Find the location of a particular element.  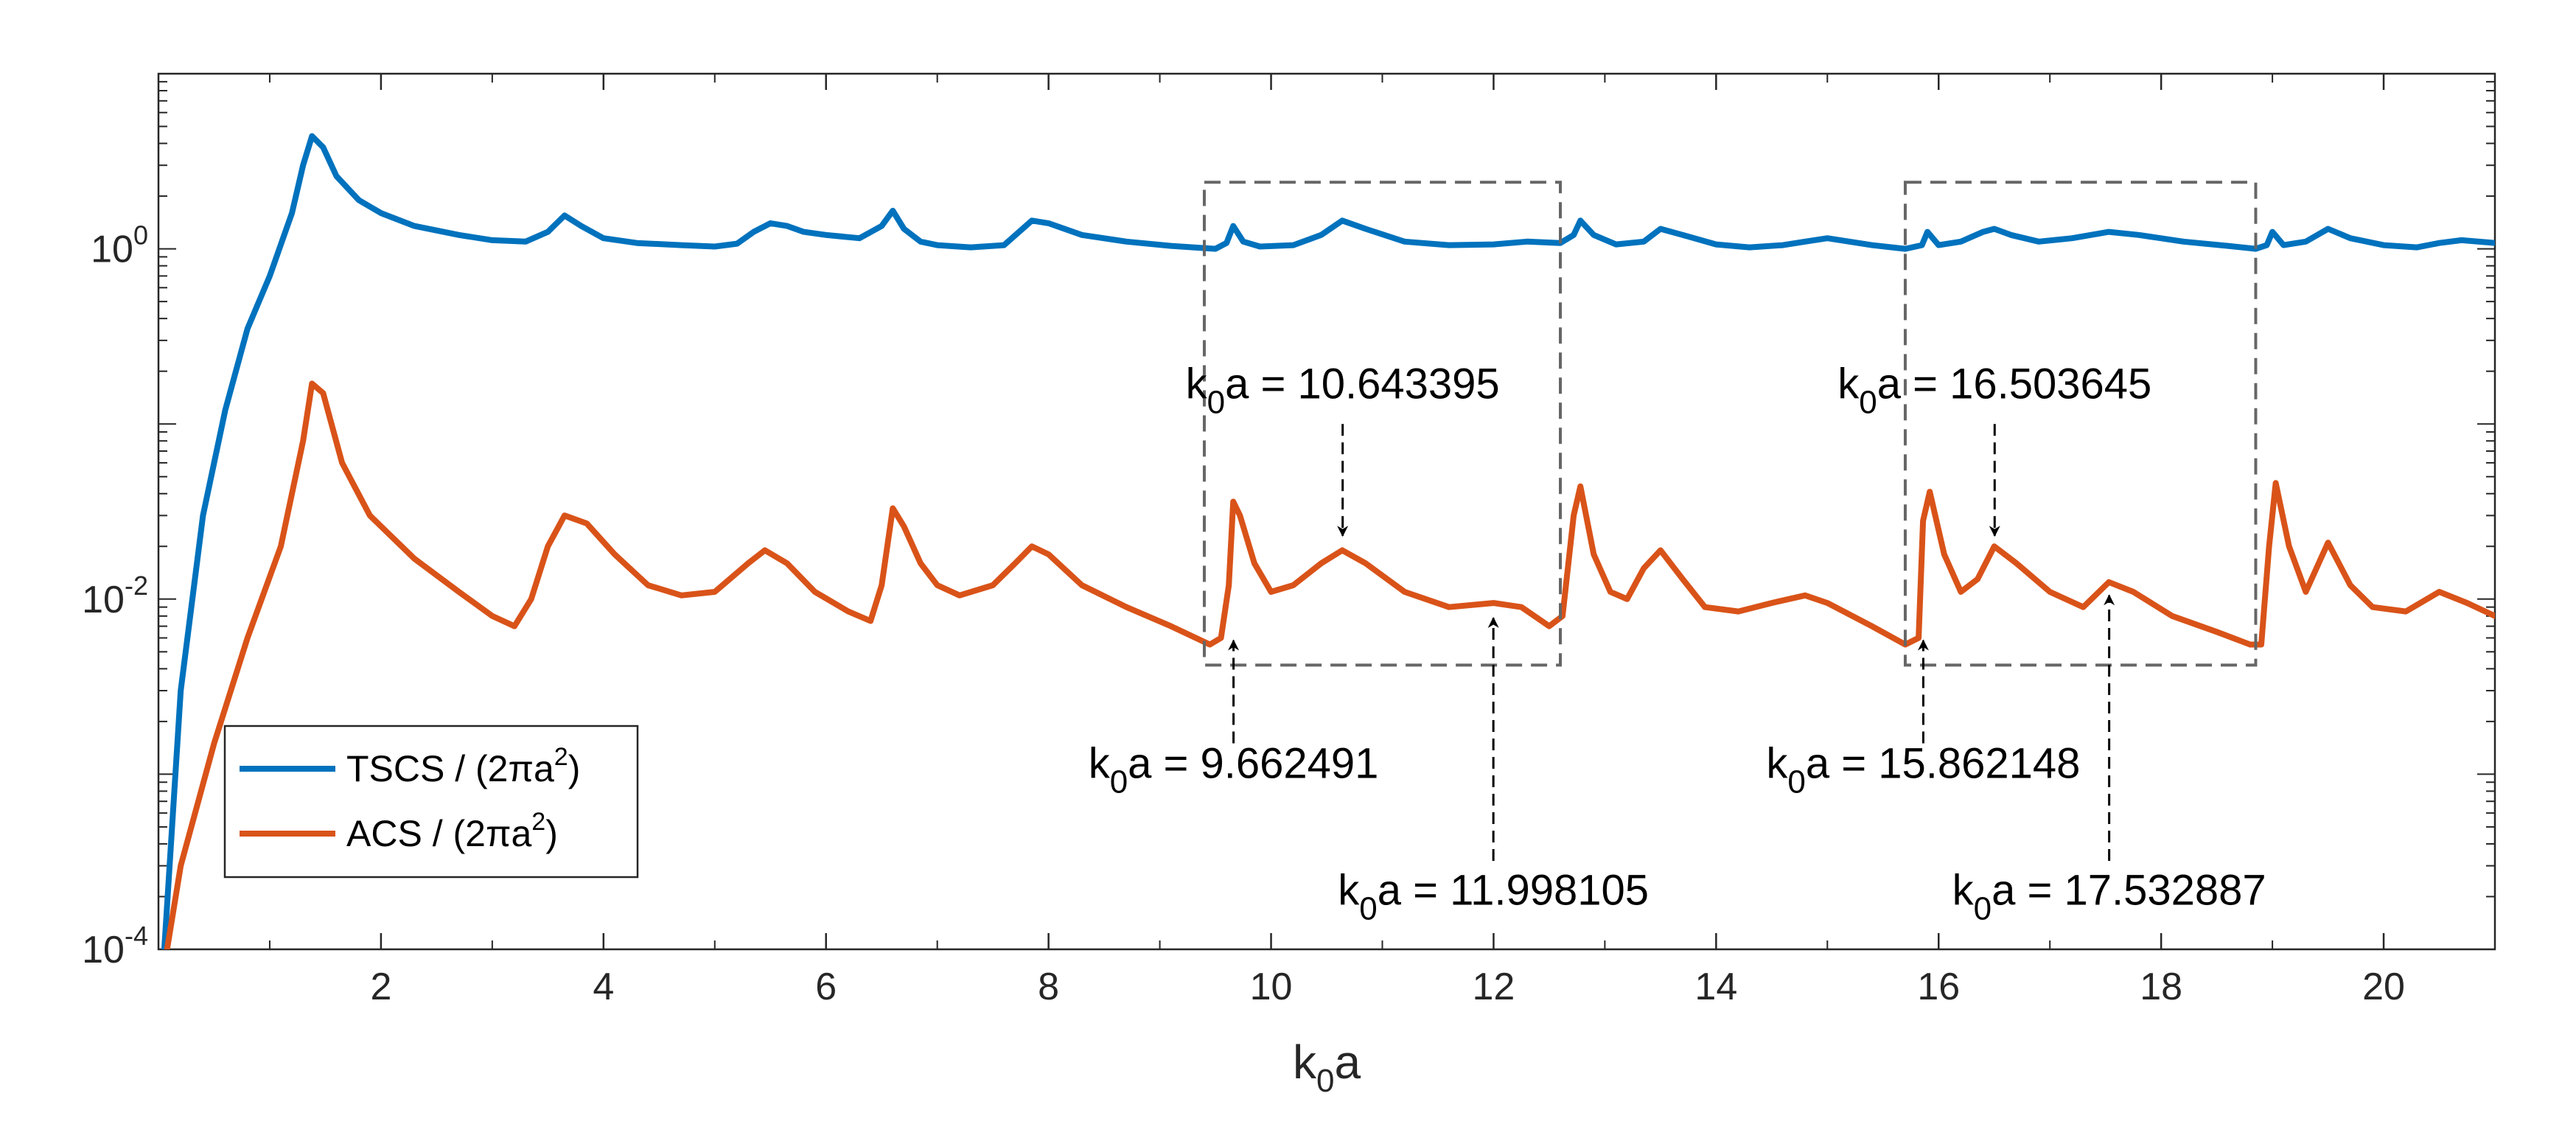

legend-box is located at coordinates (431, 802).